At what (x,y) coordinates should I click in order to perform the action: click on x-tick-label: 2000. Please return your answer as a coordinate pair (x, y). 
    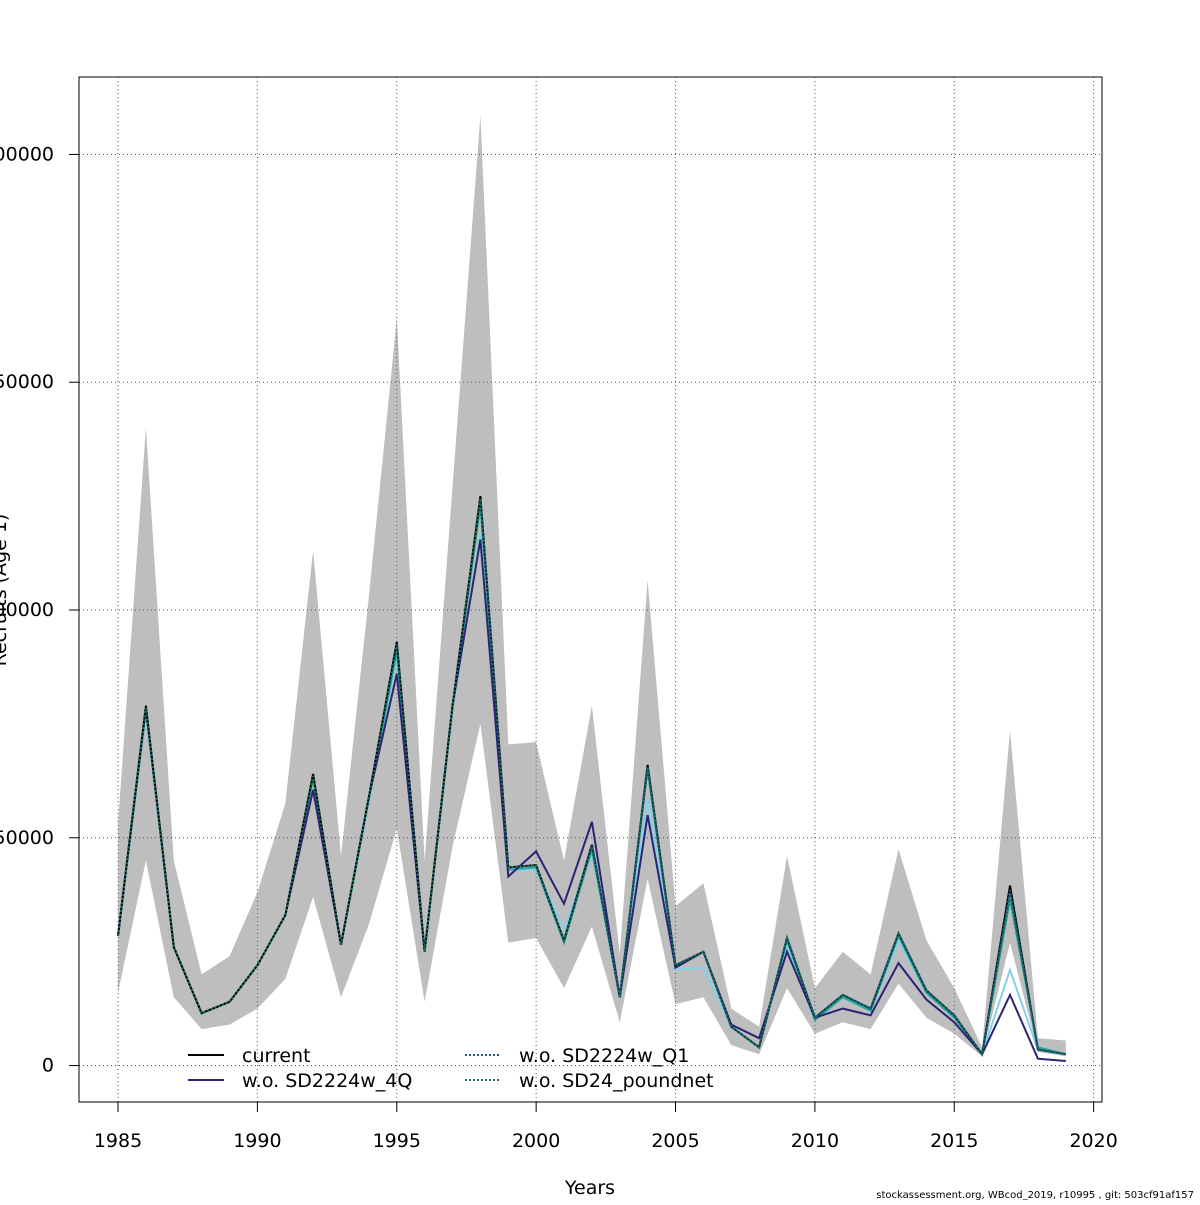
    Looking at the image, I should click on (536, 1141).